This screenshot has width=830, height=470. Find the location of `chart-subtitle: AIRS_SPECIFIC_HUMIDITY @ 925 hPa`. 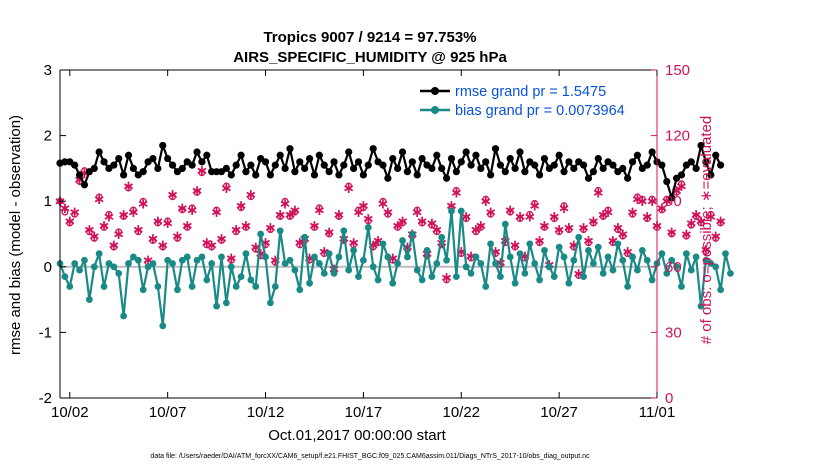

chart-subtitle: AIRS_SPECIFIC_HUMIDITY @ 925 hPa is located at coordinates (370, 57).